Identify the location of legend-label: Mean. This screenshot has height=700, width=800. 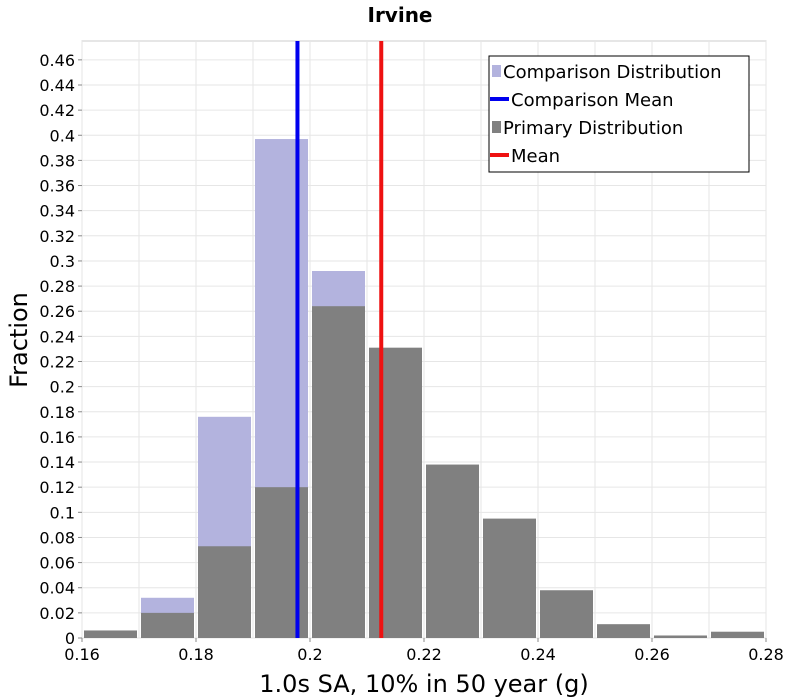
(535, 156).